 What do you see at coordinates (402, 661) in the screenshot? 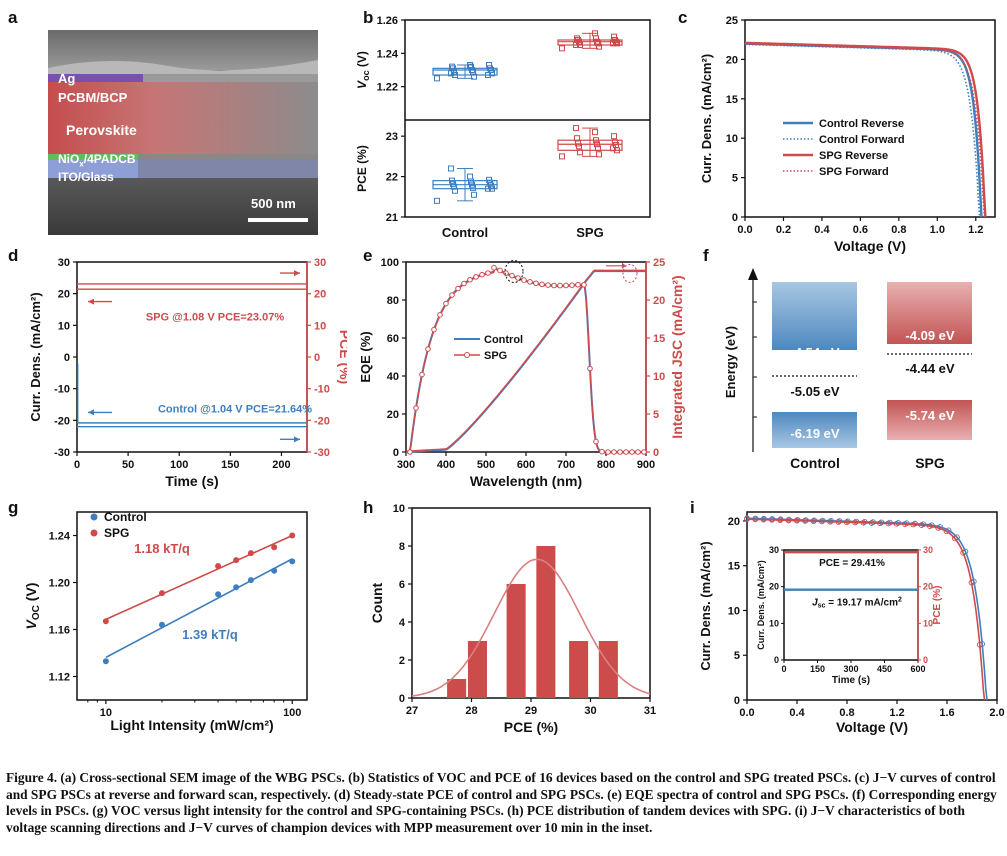
I see `y-tick-label-h: 2` at bounding box center [402, 661].